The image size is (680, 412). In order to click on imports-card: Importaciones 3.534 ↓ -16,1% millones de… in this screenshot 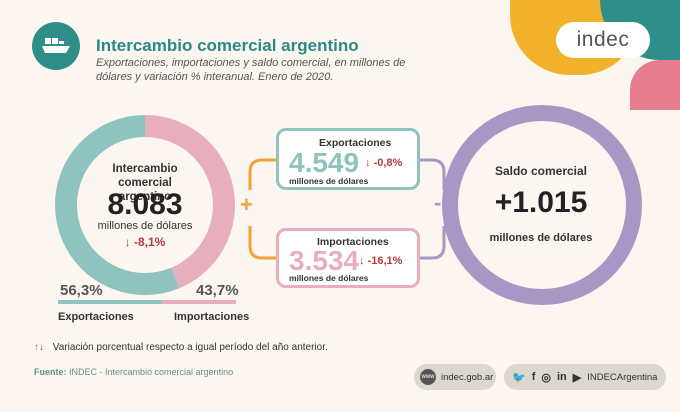, I will do `click(348, 258)`.